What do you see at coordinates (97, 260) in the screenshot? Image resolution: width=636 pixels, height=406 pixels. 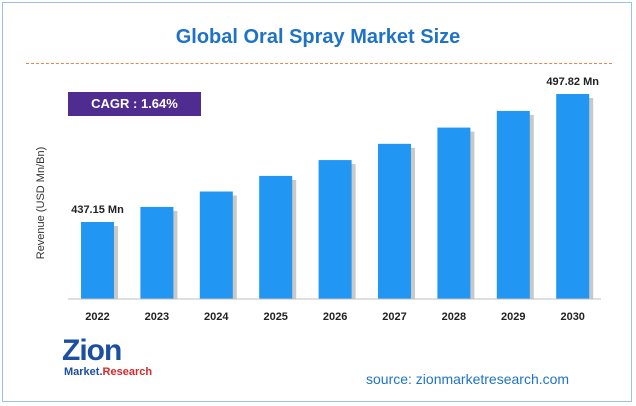 I see `bar-2022` at bounding box center [97, 260].